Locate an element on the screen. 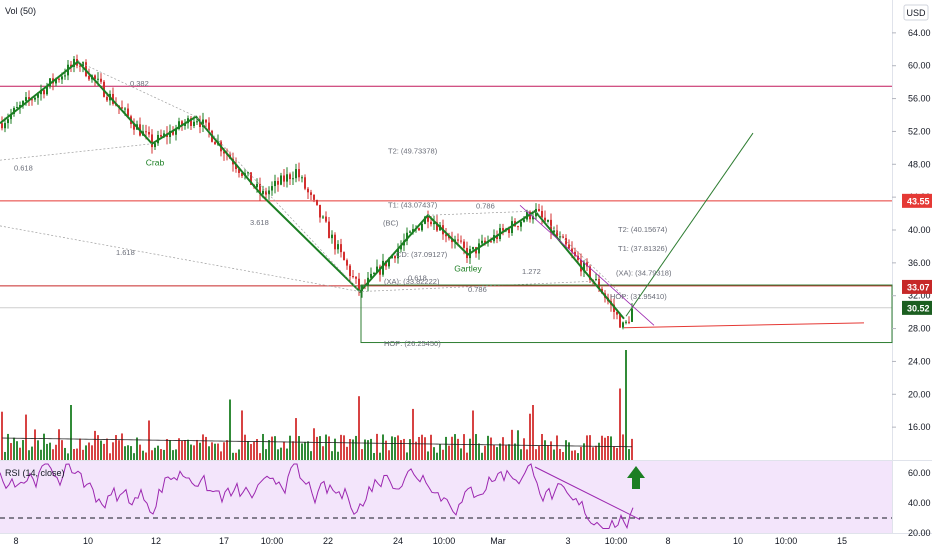  annotation-label-9: 1.272 is located at coordinates (531, 271).